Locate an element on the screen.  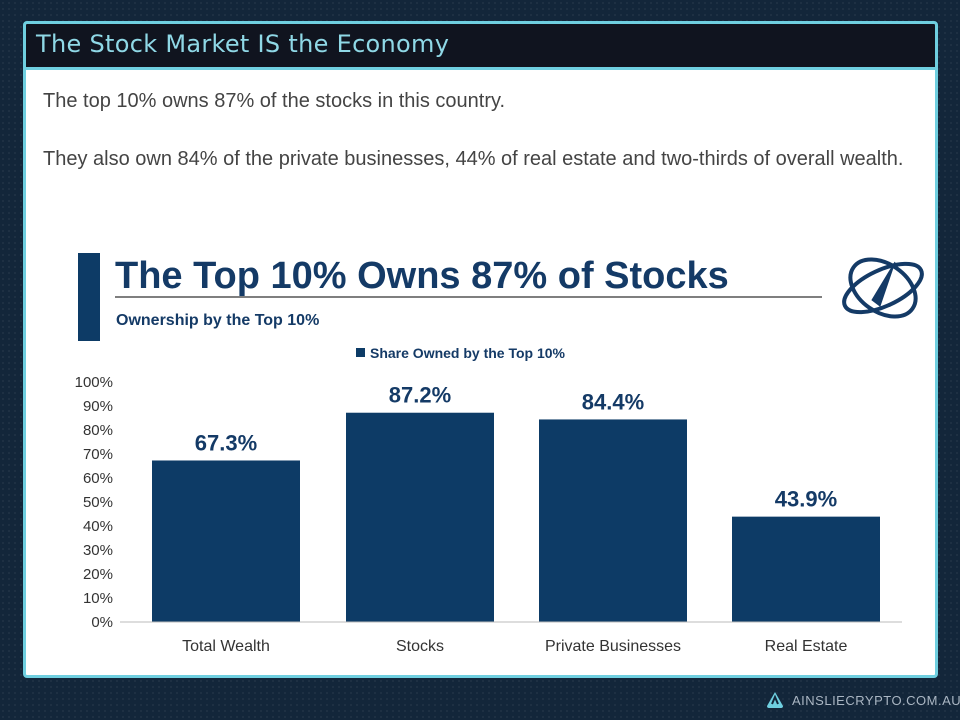
x-category-label: Real Estate is located at coordinates (806, 646).